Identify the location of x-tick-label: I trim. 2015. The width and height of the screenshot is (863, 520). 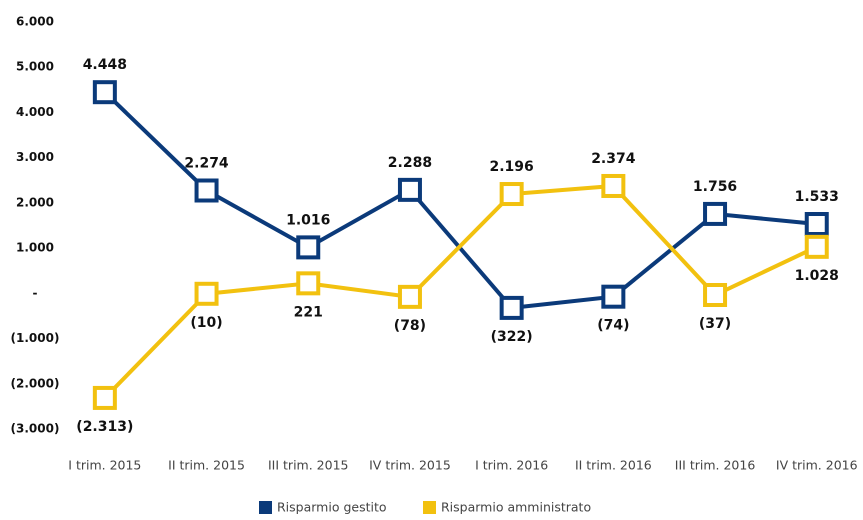
(104, 465).